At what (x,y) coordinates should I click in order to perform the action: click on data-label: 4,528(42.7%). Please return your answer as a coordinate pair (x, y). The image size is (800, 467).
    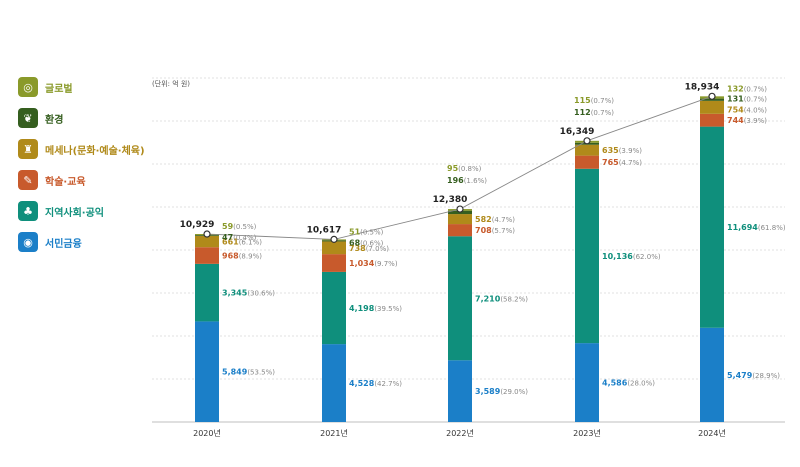
    Looking at the image, I should click on (375, 383).